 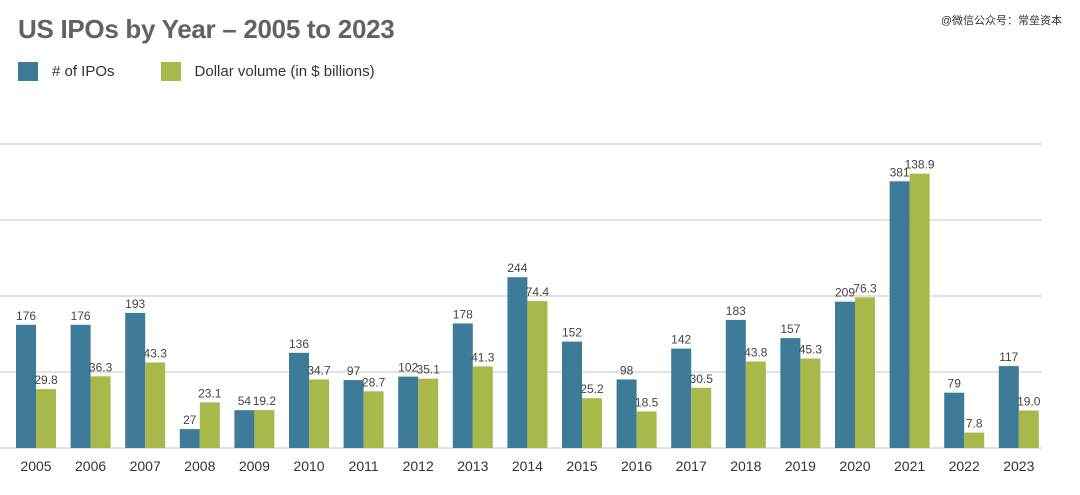 I want to click on year-group: 98 18.5 2016, so click(x=637, y=418).